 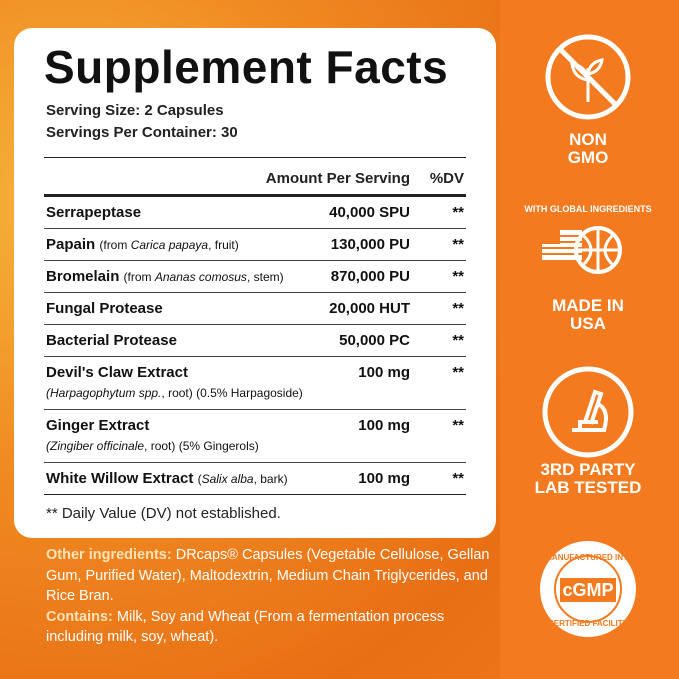 What do you see at coordinates (370, 244) in the screenshot?
I see `amount: 130,000 PU` at bounding box center [370, 244].